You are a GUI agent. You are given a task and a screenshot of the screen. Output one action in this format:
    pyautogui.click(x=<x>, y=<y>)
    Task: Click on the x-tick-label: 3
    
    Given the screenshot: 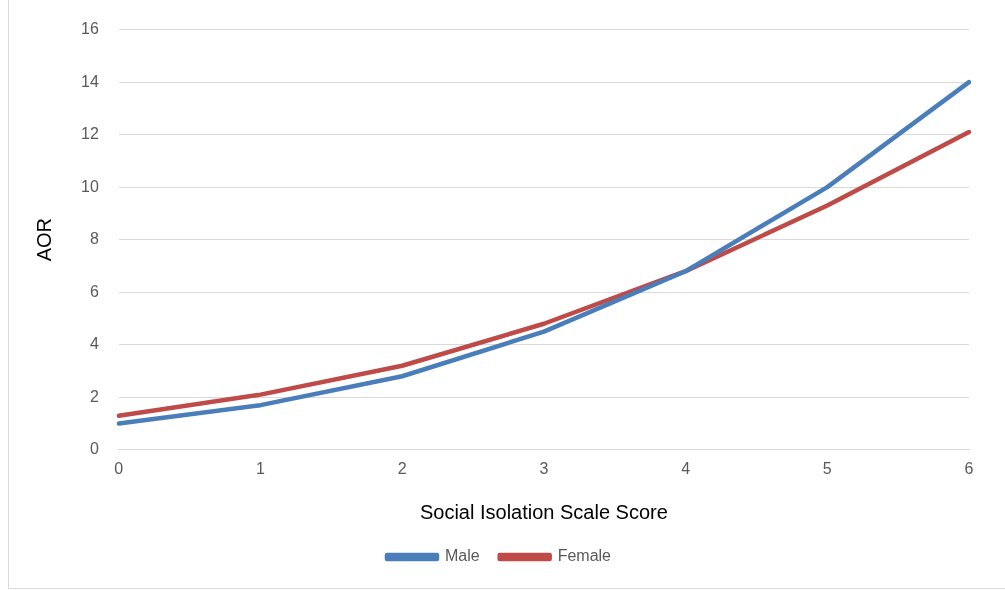 What is the action you would take?
    pyautogui.click(x=544, y=468)
    